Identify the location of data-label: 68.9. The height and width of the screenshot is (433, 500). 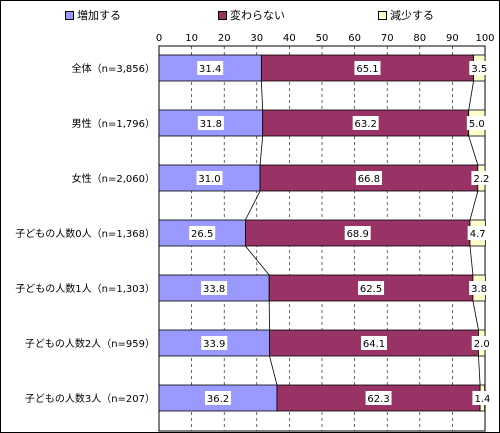
(358, 234).